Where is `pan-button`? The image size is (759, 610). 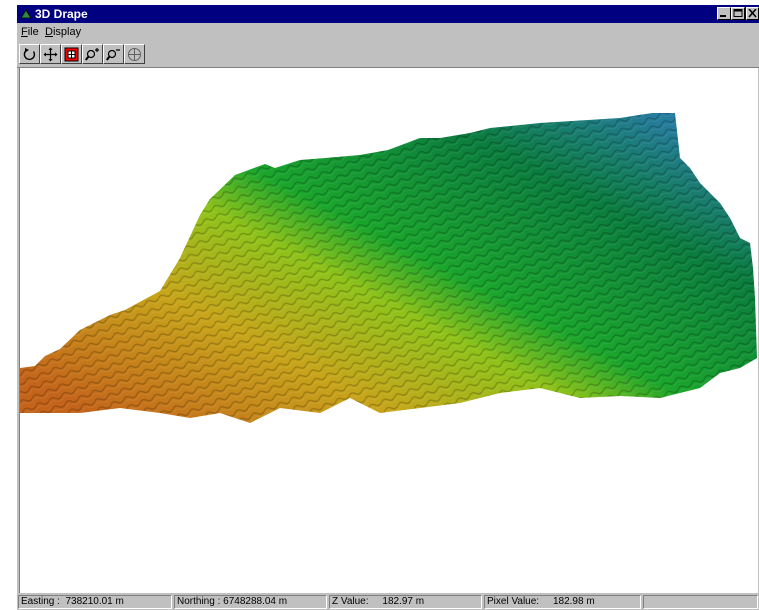 pan-button is located at coordinates (50, 54).